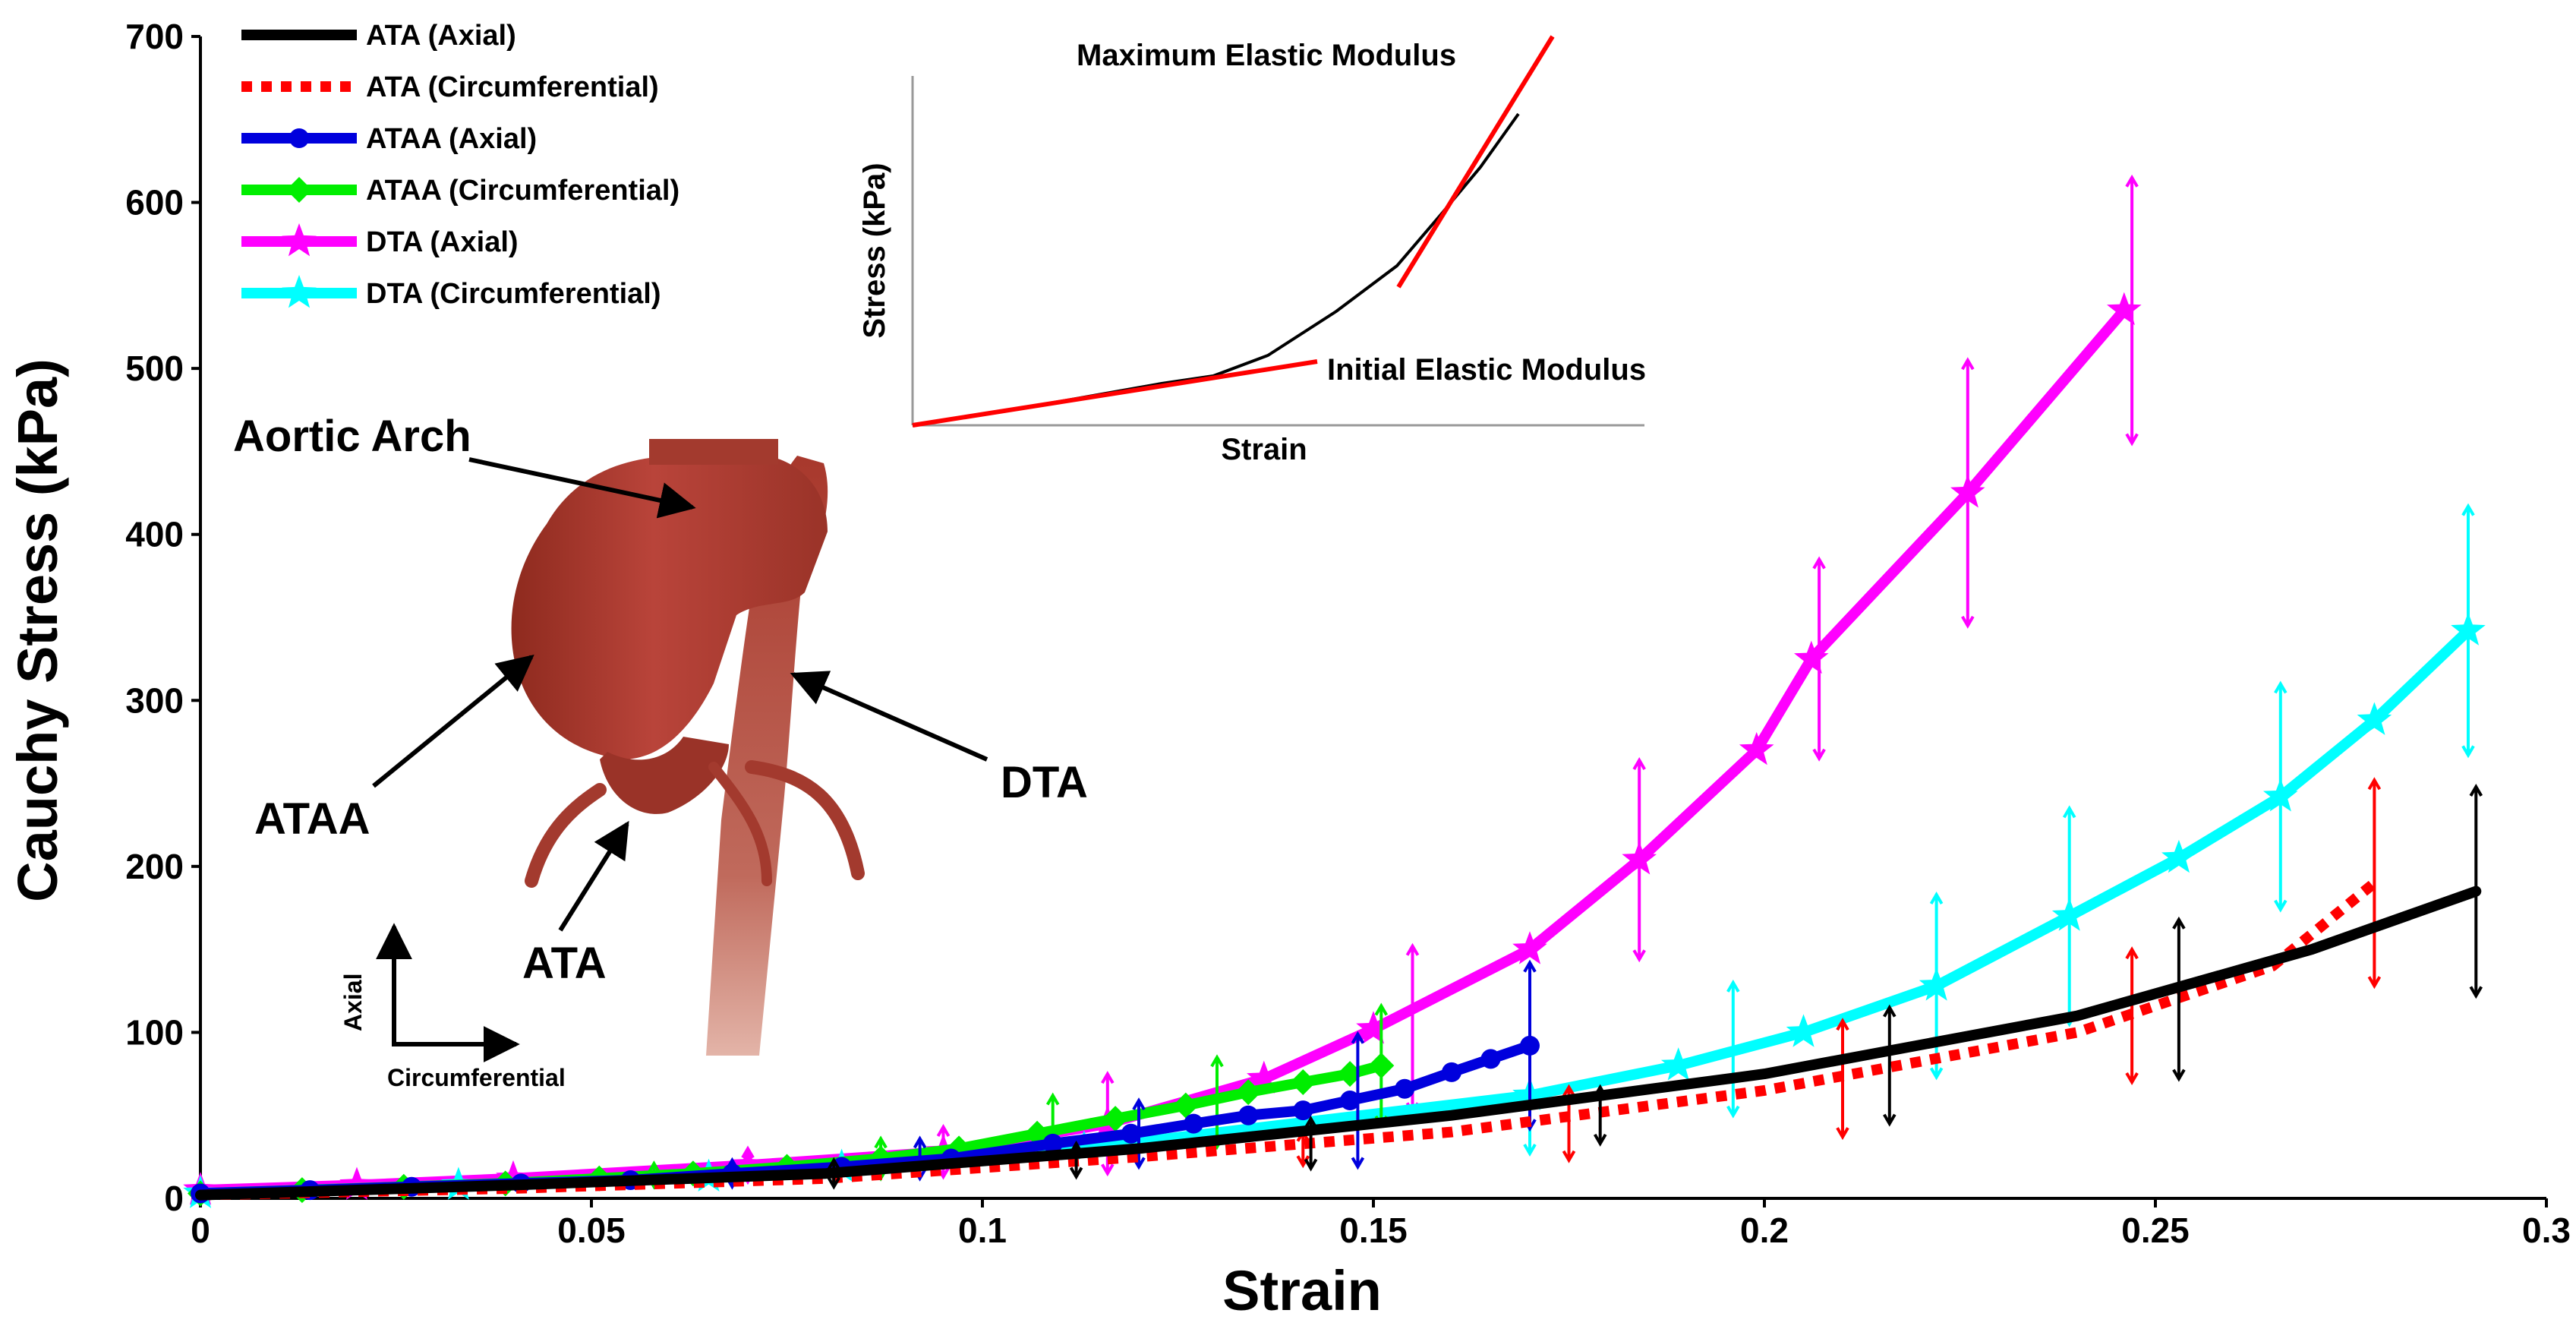 The height and width of the screenshot is (1329, 2576). I want to click on y-tick-label: 700, so click(154, 36).